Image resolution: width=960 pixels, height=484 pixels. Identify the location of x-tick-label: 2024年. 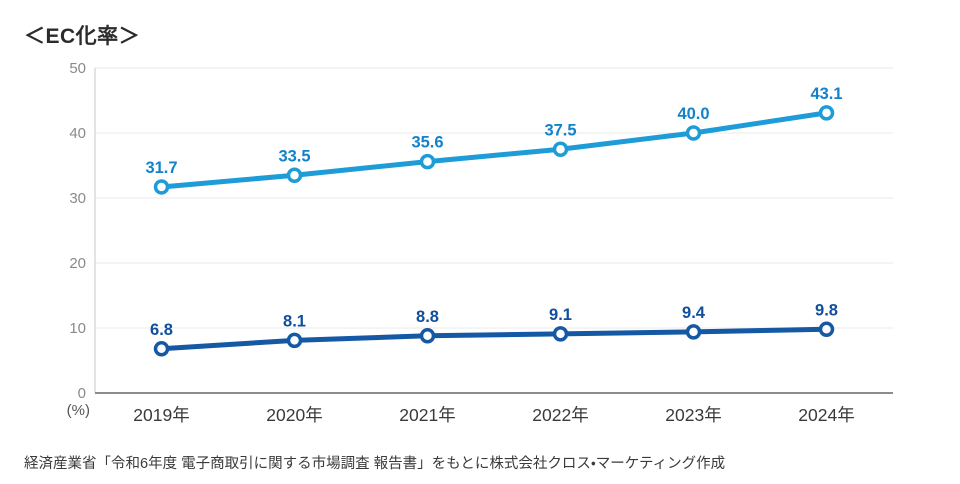
(826, 415).